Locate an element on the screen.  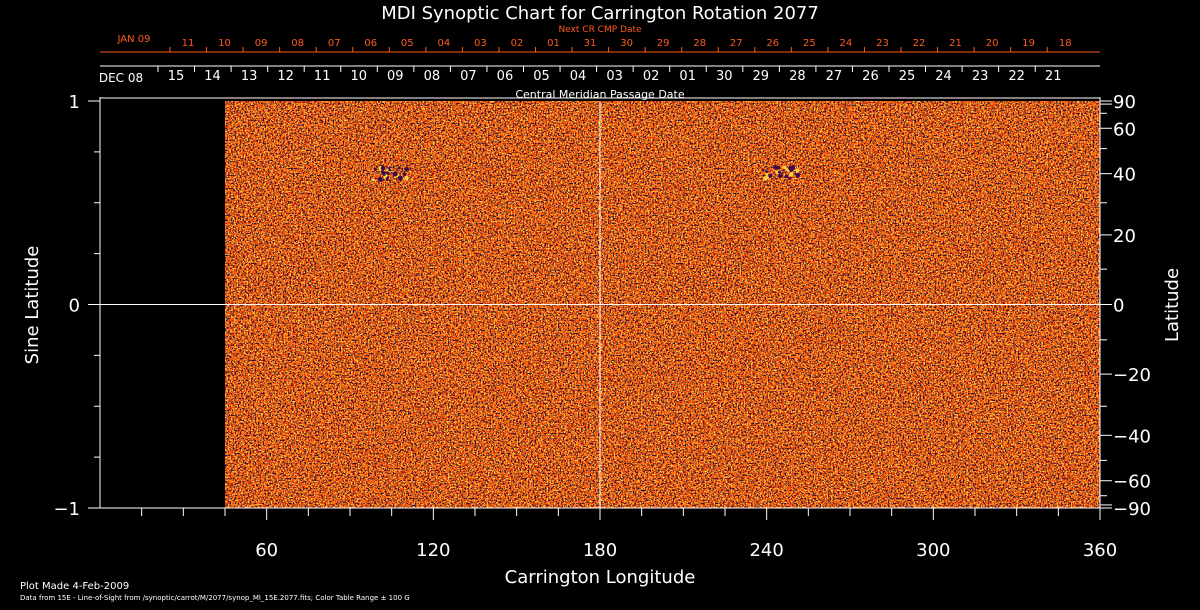
x-tick-label: 240 is located at coordinates (766, 550).